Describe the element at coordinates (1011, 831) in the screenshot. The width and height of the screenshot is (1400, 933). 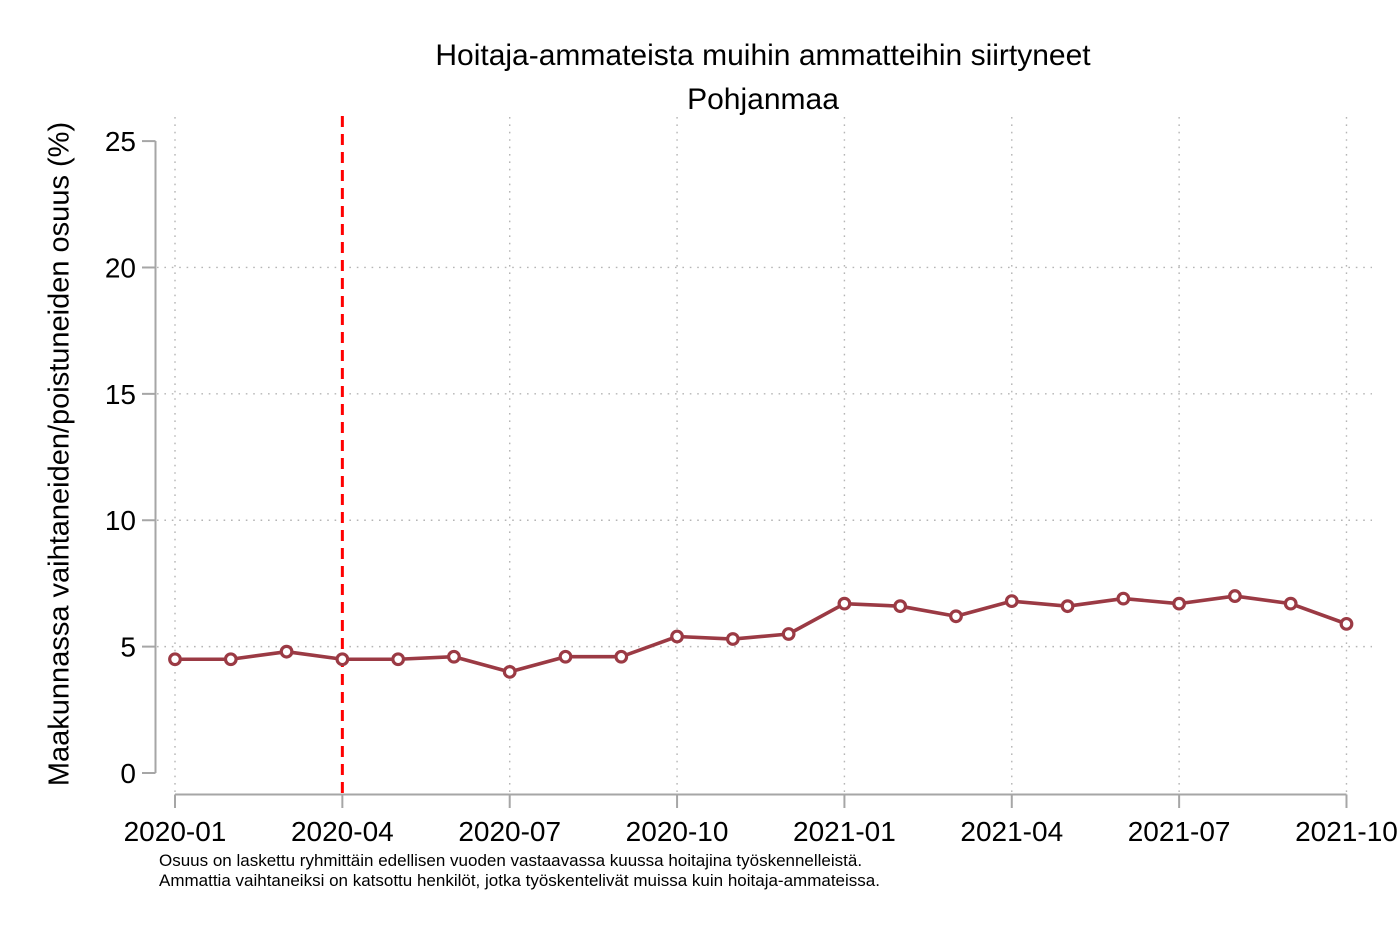
I see `x-tick-label: 2021-04` at that location.